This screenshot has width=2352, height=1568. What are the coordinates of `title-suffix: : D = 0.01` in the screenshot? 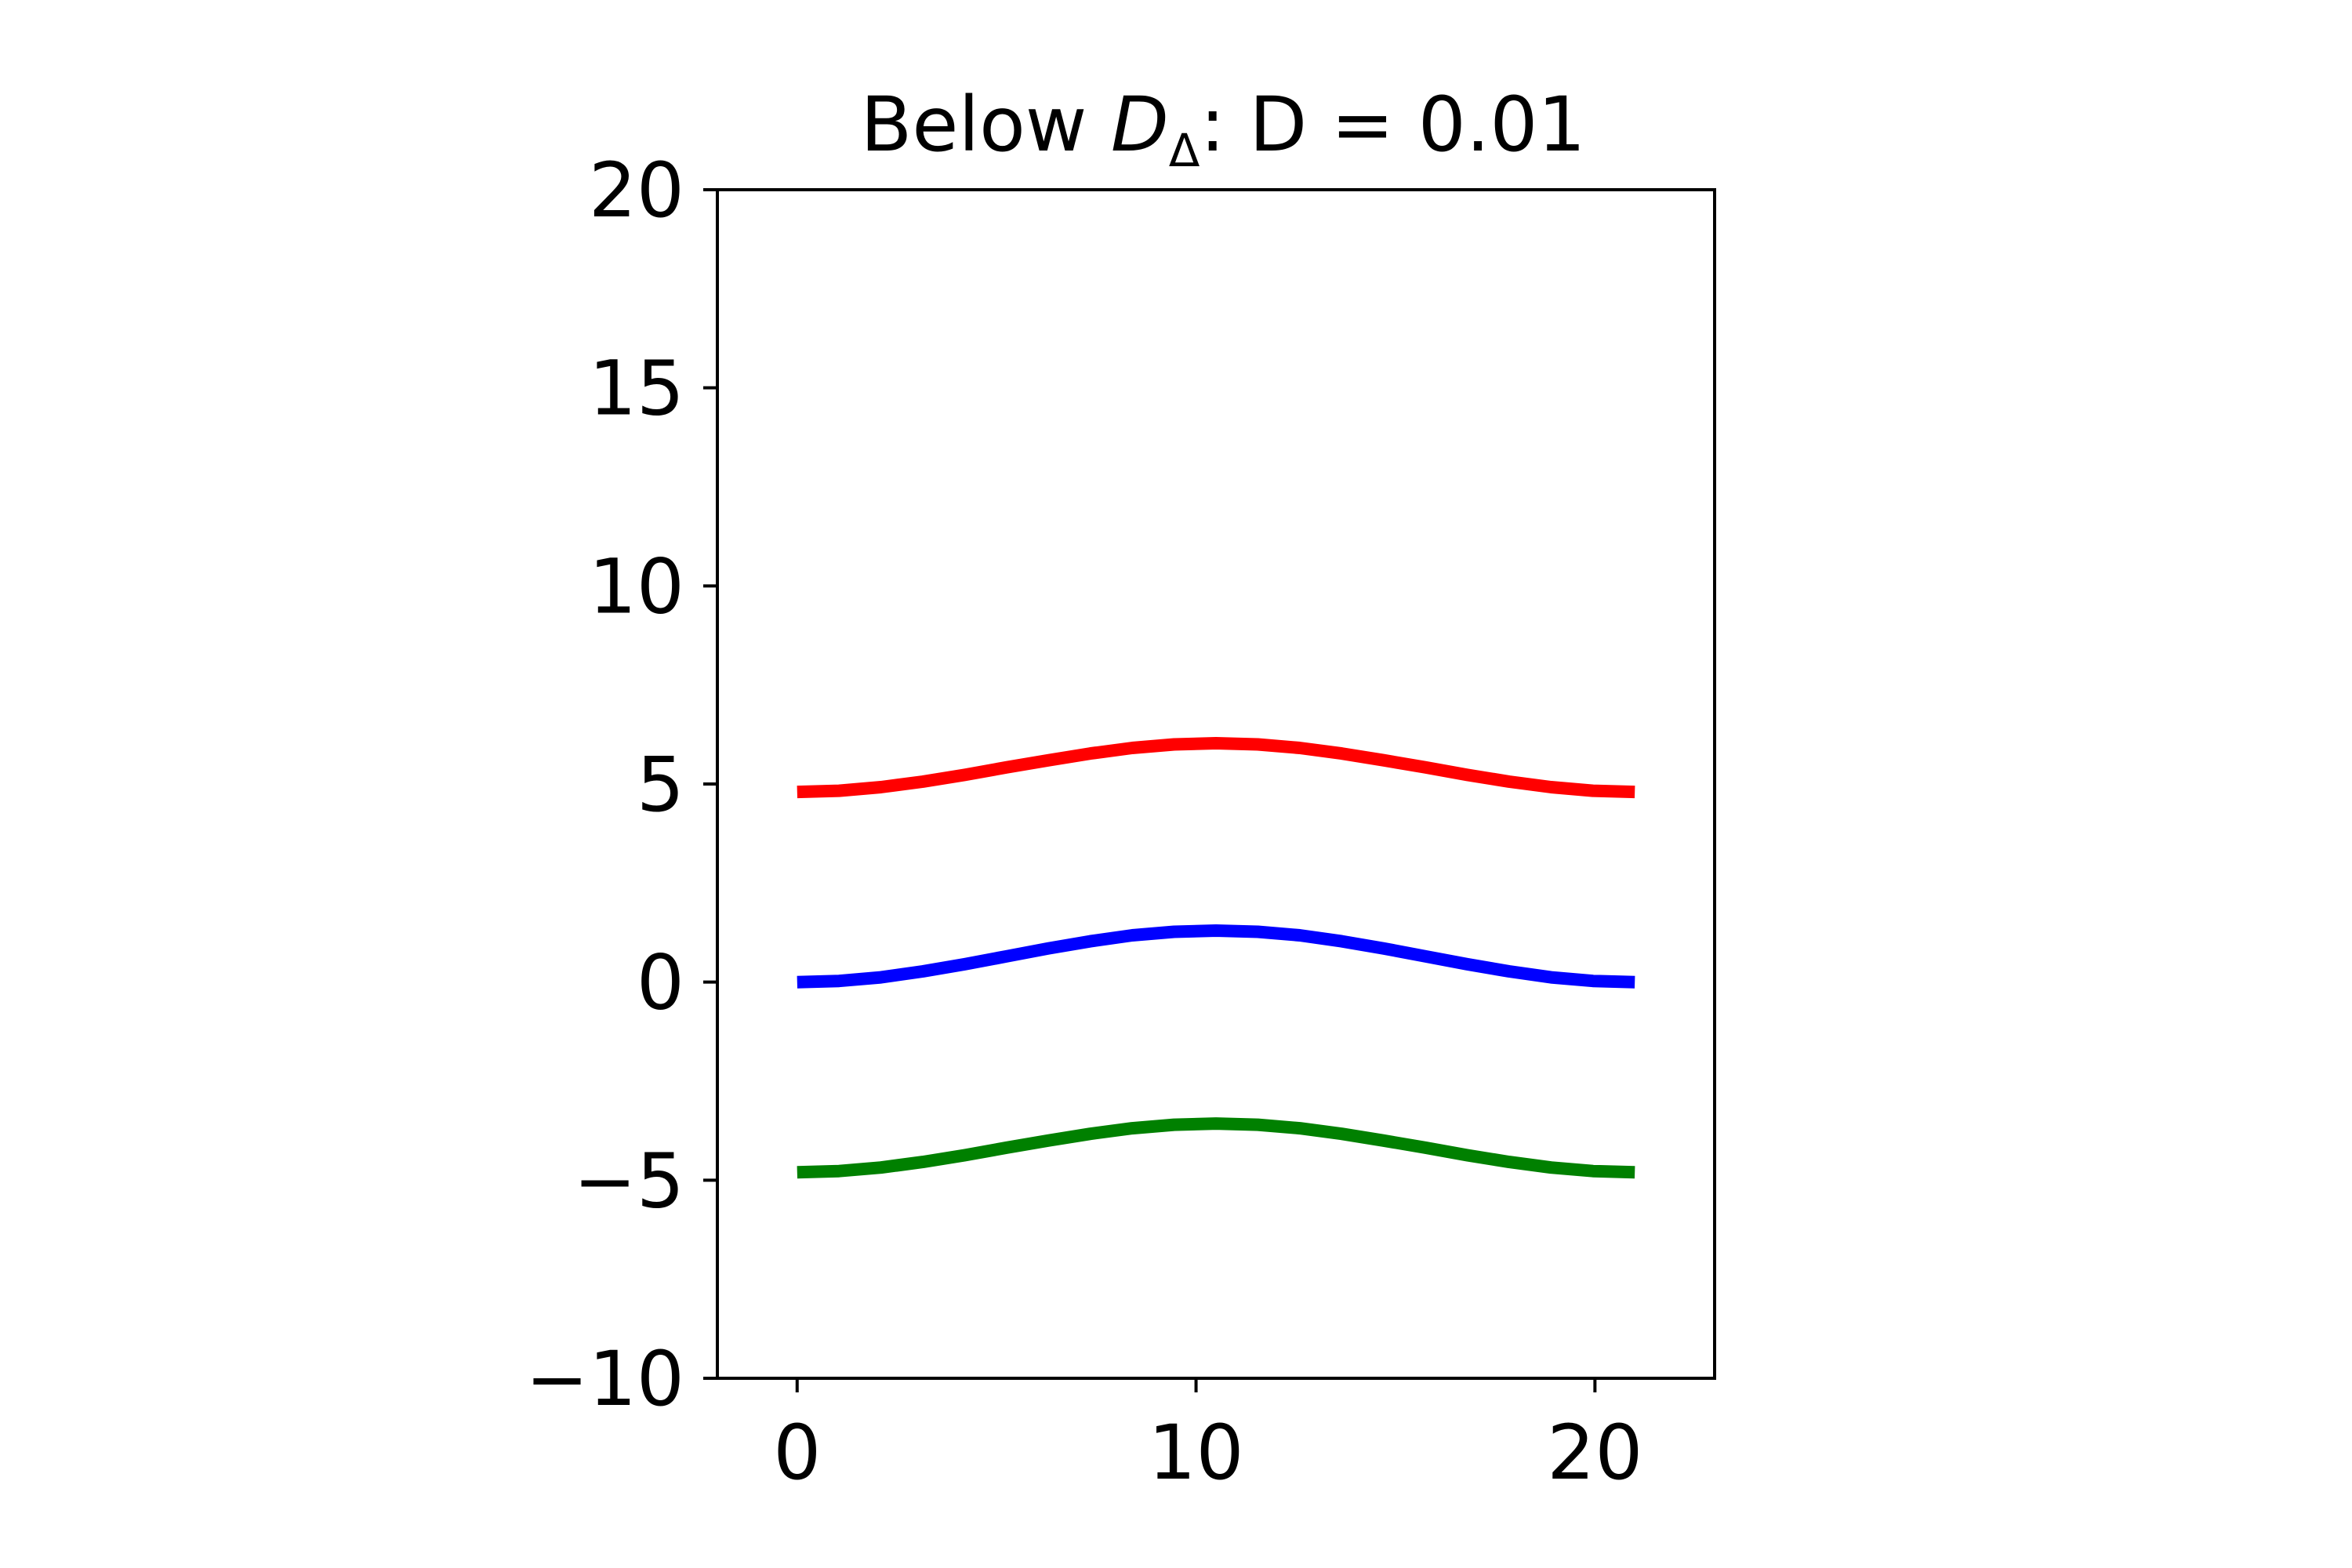 It's located at (1392, 125).